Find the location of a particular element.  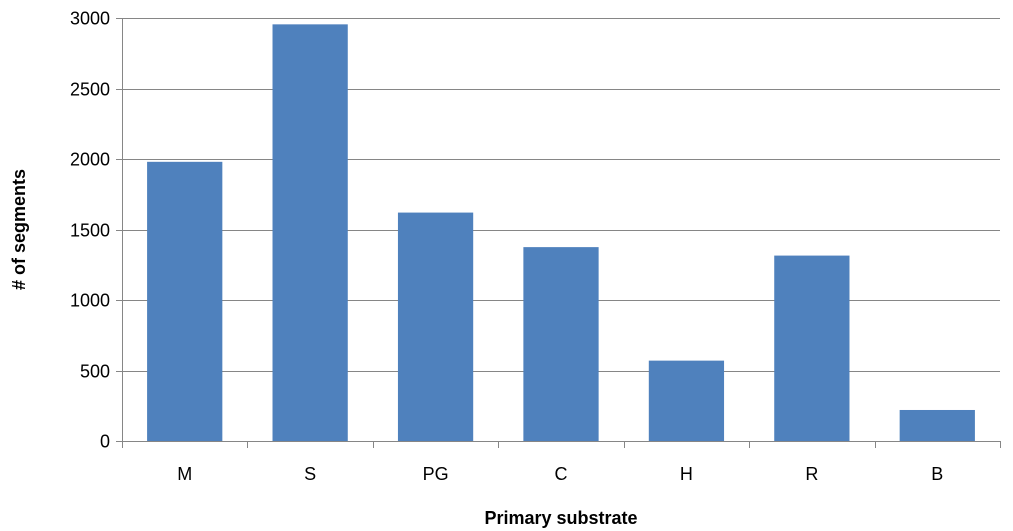

x-tick-label: M is located at coordinates (184, 474).